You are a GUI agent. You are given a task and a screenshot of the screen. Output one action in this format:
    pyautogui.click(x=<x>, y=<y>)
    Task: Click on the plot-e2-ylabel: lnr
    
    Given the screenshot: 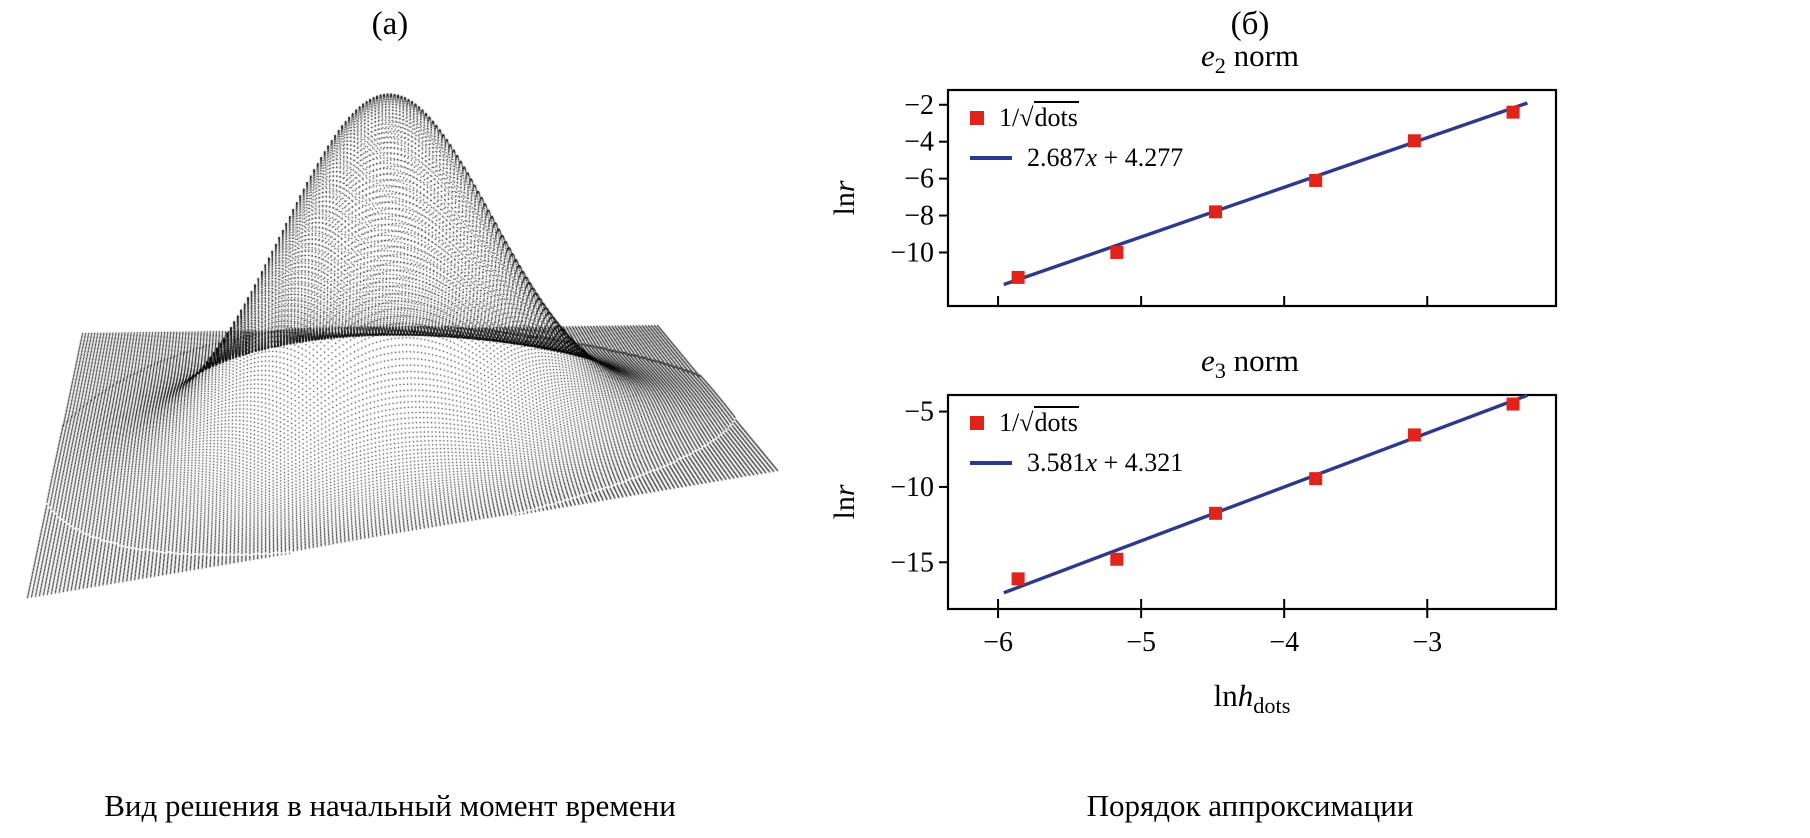 What is the action you would take?
    pyautogui.click(x=845, y=197)
    